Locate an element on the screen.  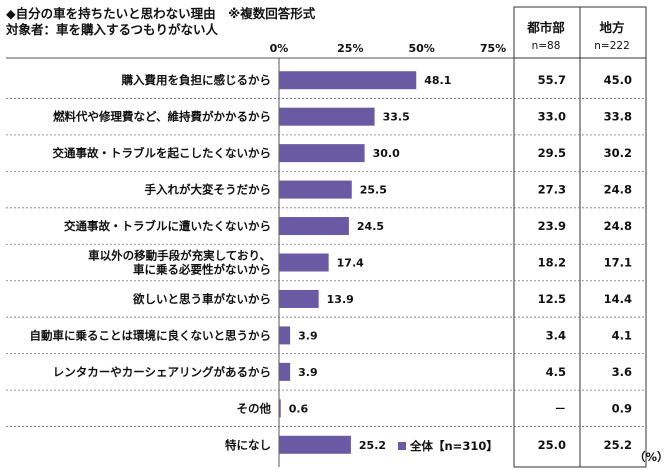
col-header-urban: 都市部 n=88 is located at coordinates (546, 34).